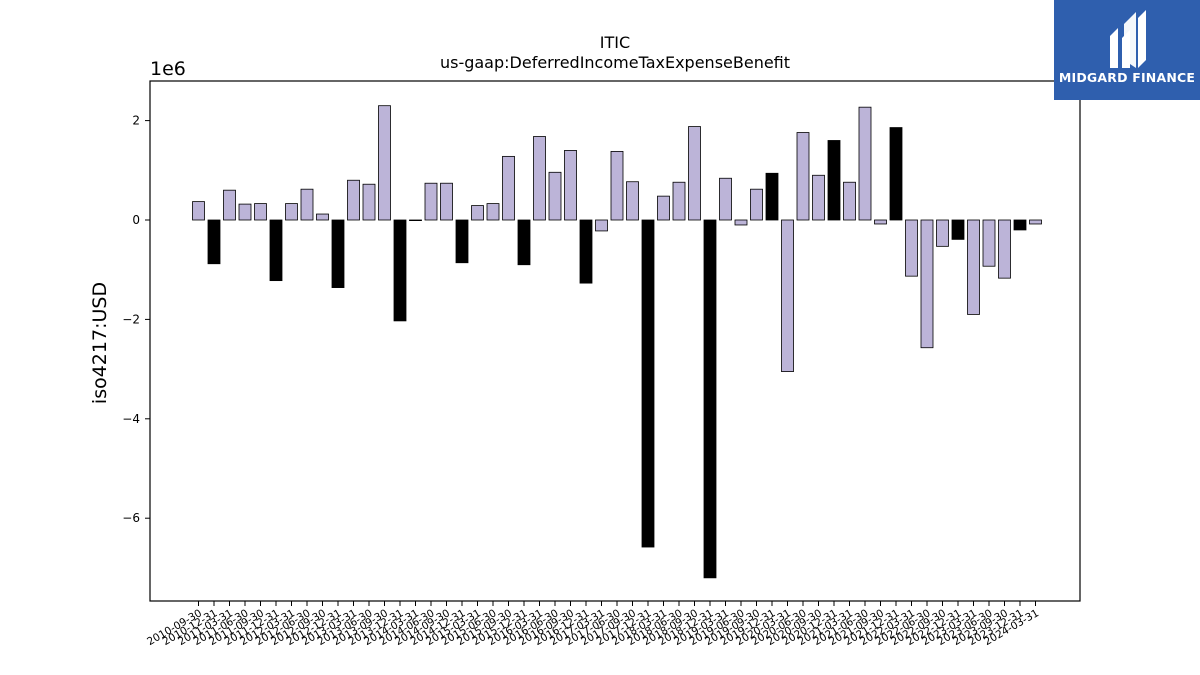 Image resolution: width=1200 pixels, height=675 pixels. I want to click on chart-title: ITIC, so click(615, 42).